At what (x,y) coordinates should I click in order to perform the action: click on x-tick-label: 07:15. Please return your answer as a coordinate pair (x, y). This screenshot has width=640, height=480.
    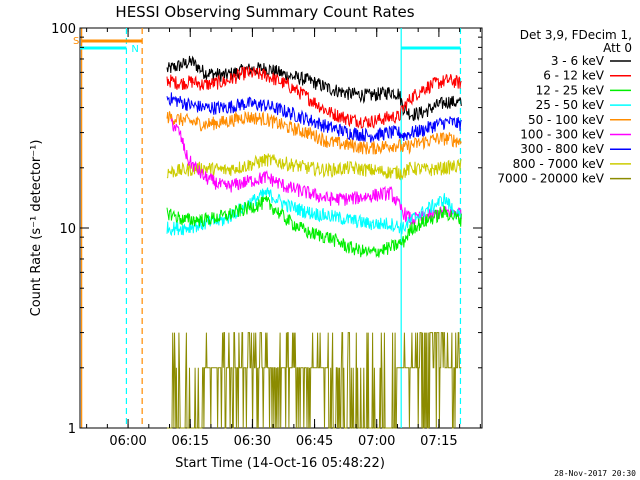
    Looking at the image, I should click on (438, 441).